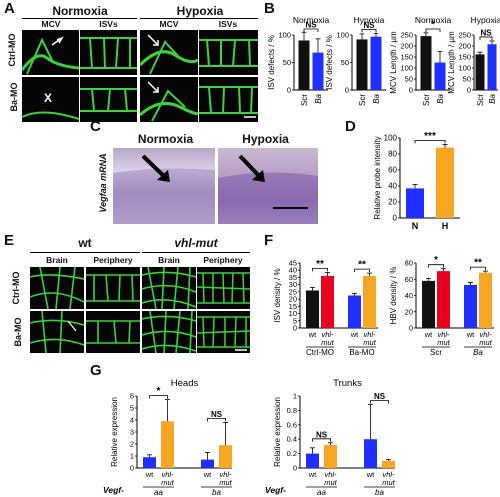 The image size is (500, 497). What do you see at coordinates (330, 474) in the screenshot?
I see `x-tick-label-G2-1: vhl-` at bounding box center [330, 474].